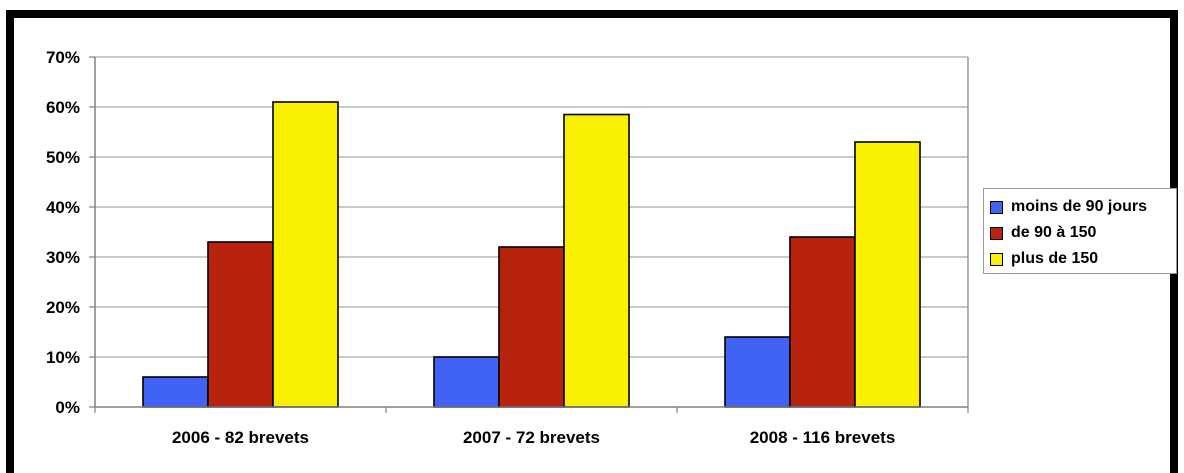  Describe the element at coordinates (63, 357) in the screenshot. I see `y-tick-label: 10%` at that location.